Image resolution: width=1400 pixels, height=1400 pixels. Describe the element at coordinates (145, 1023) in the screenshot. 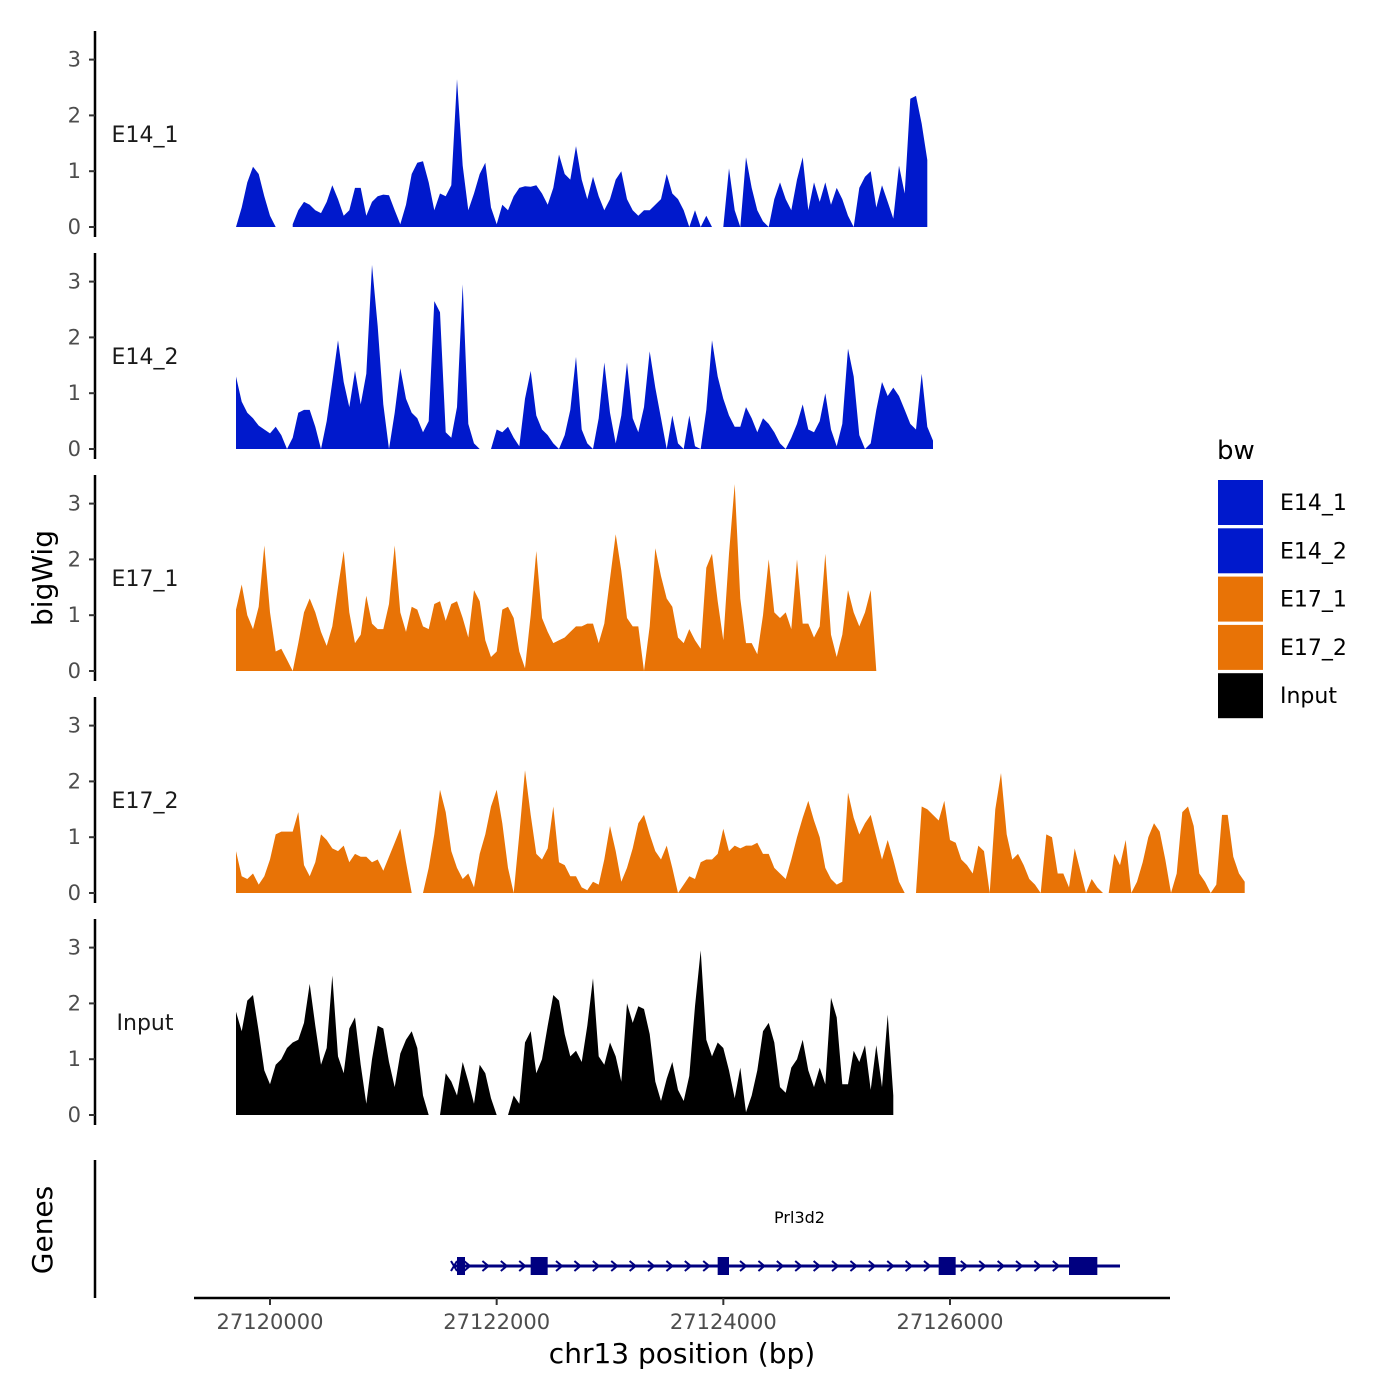

I see `track-label-Input: Input` at that location.